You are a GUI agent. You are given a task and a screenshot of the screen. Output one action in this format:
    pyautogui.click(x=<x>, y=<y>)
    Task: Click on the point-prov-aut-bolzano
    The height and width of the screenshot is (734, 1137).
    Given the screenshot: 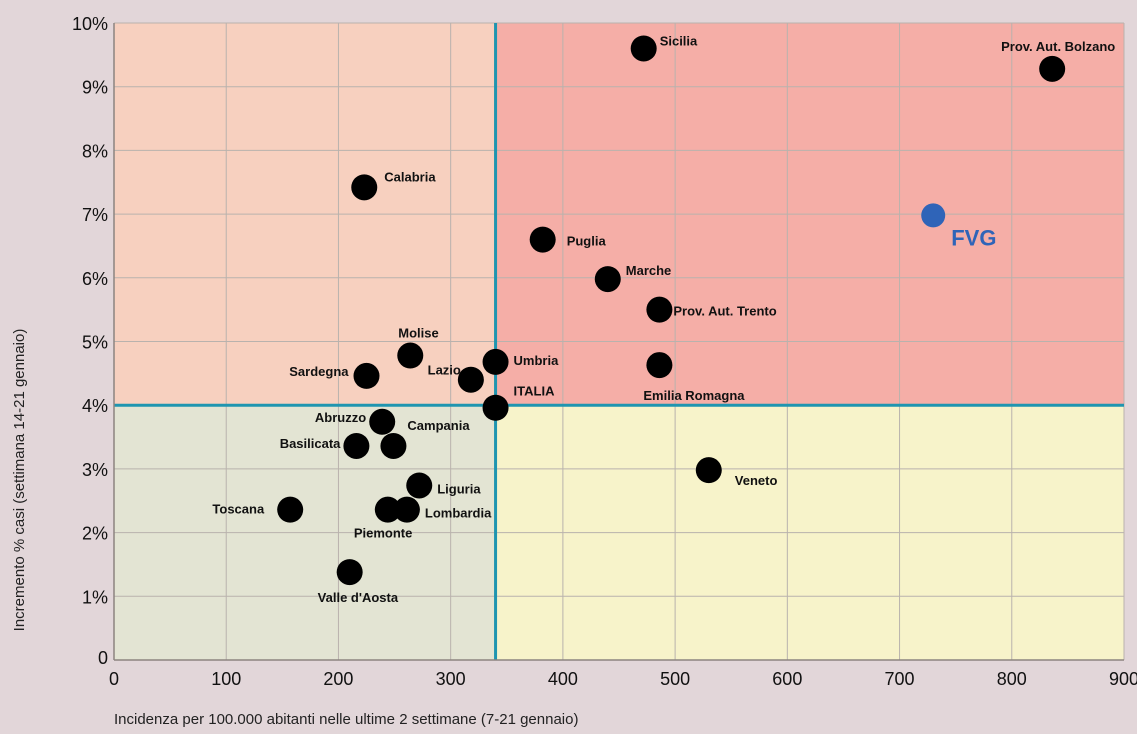 What is the action you would take?
    pyautogui.click(x=1052, y=68)
    